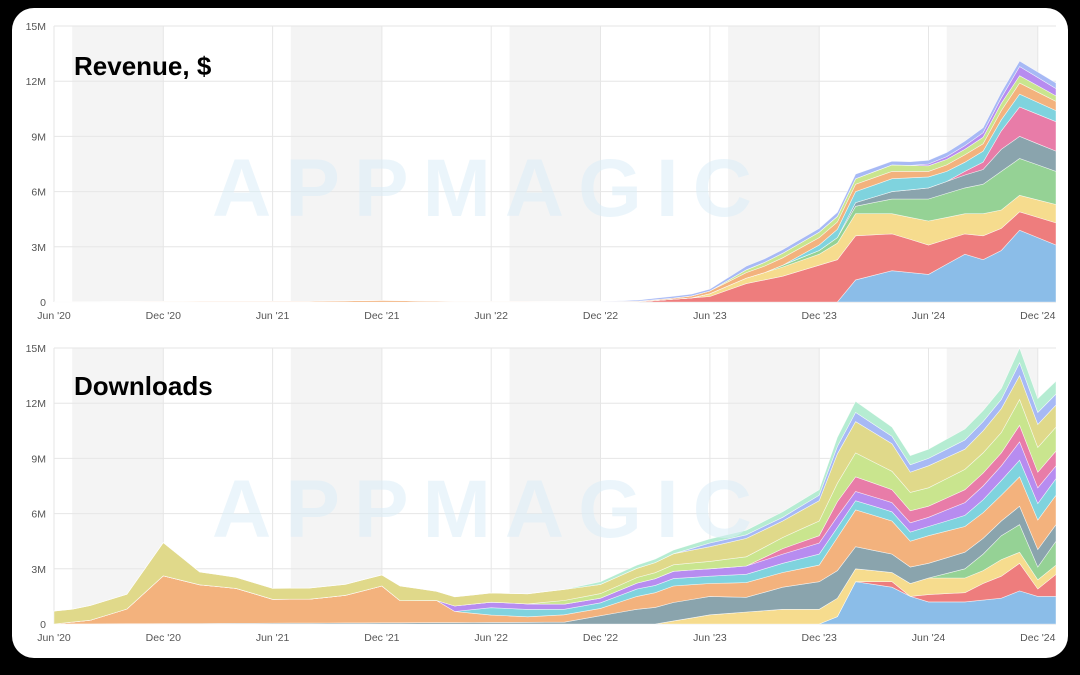 This screenshot has width=1080, height=675. Describe the element at coordinates (489, 509) in the screenshot. I see `downloads-watermark: APPMAGIC` at that location.